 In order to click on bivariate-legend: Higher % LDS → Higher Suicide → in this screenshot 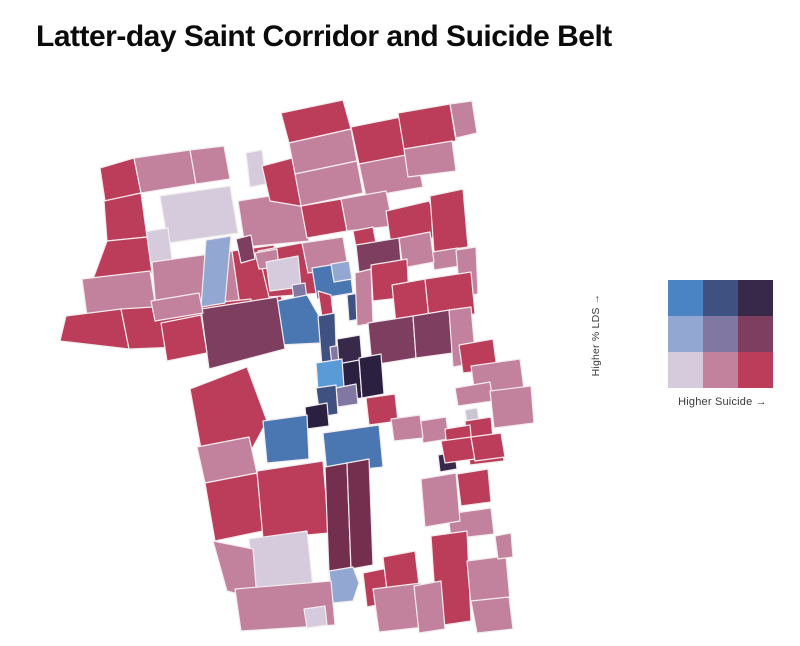, I will do `click(681, 344)`.